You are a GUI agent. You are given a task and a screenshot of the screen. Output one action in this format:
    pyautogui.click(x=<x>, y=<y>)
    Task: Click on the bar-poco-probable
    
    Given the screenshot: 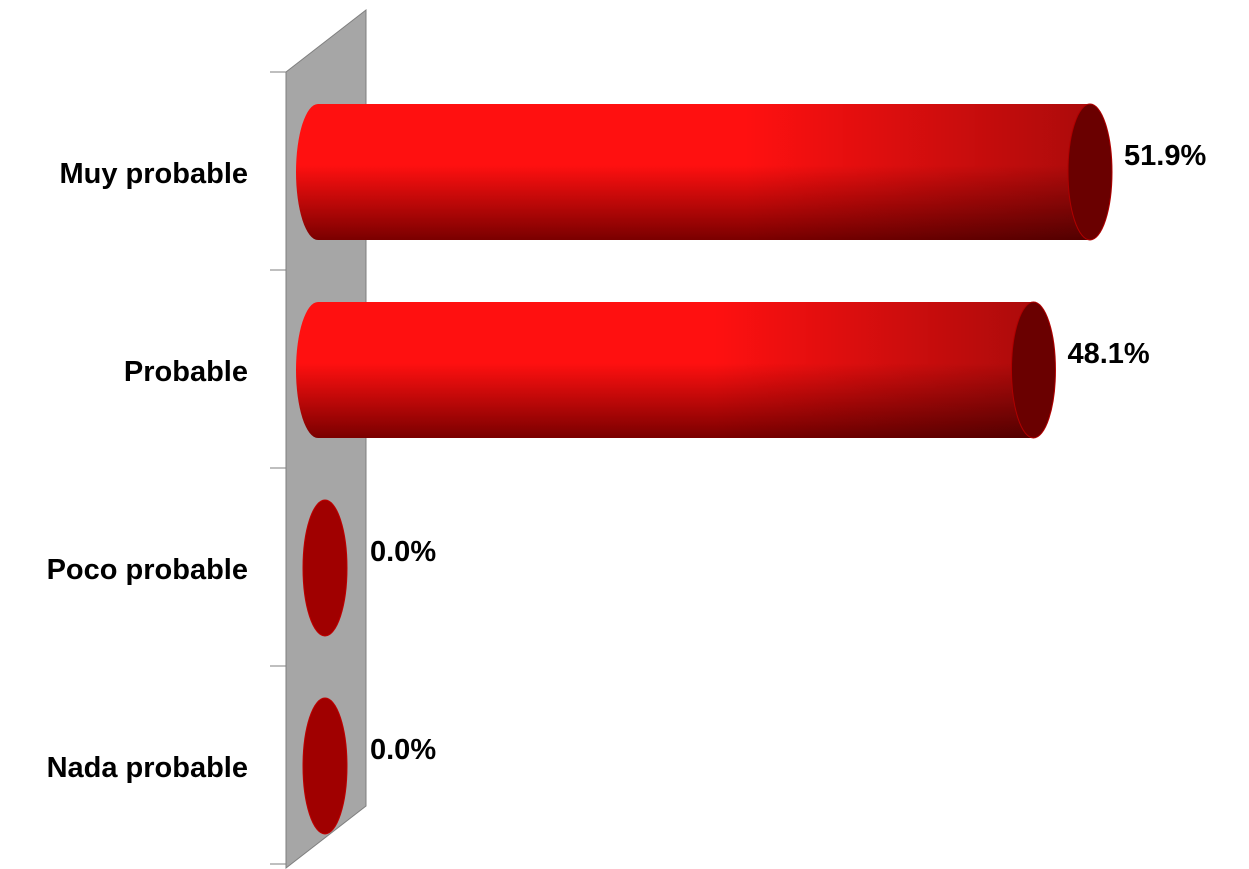 What is the action you would take?
    pyautogui.click(x=325, y=568)
    